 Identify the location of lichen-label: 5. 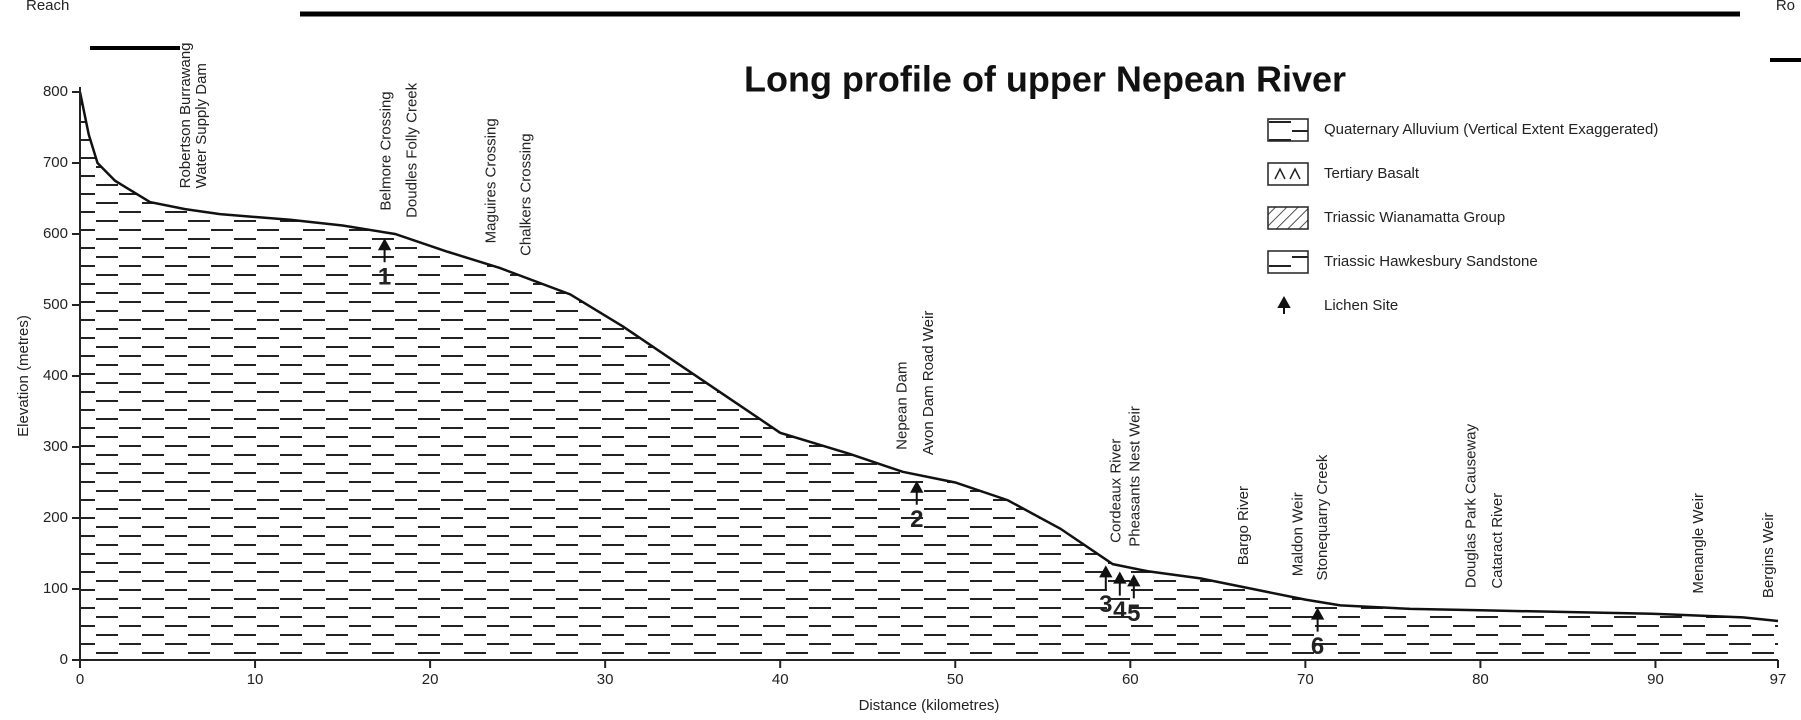
(1133, 613).